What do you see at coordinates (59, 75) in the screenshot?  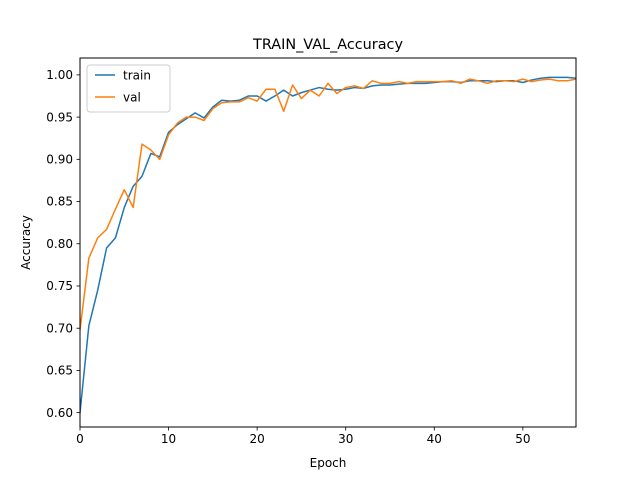 I see `y-tick-label: 1.00` at bounding box center [59, 75].